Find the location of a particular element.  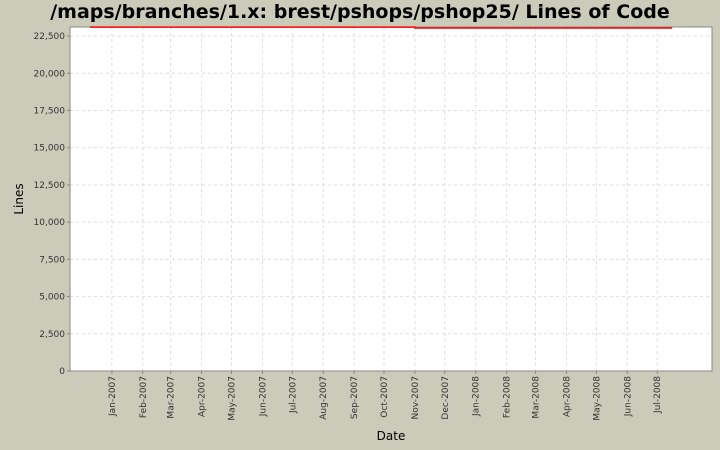

x-tick-label: Apr-2008 is located at coordinates (567, 396).